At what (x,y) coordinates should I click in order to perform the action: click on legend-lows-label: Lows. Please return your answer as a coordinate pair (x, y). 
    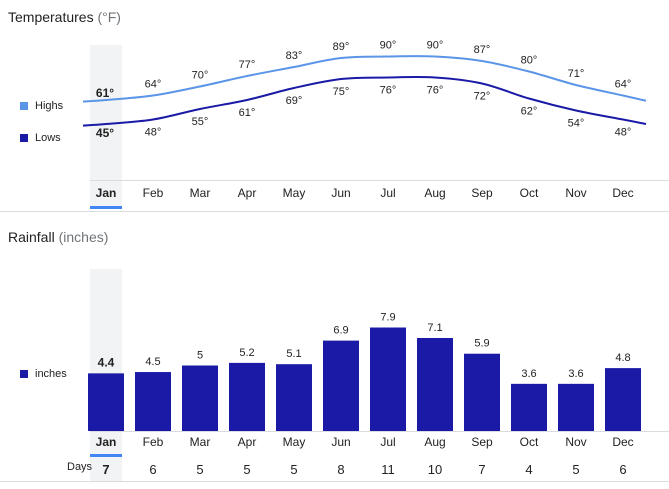
    Looking at the image, I should click on (48, 138).